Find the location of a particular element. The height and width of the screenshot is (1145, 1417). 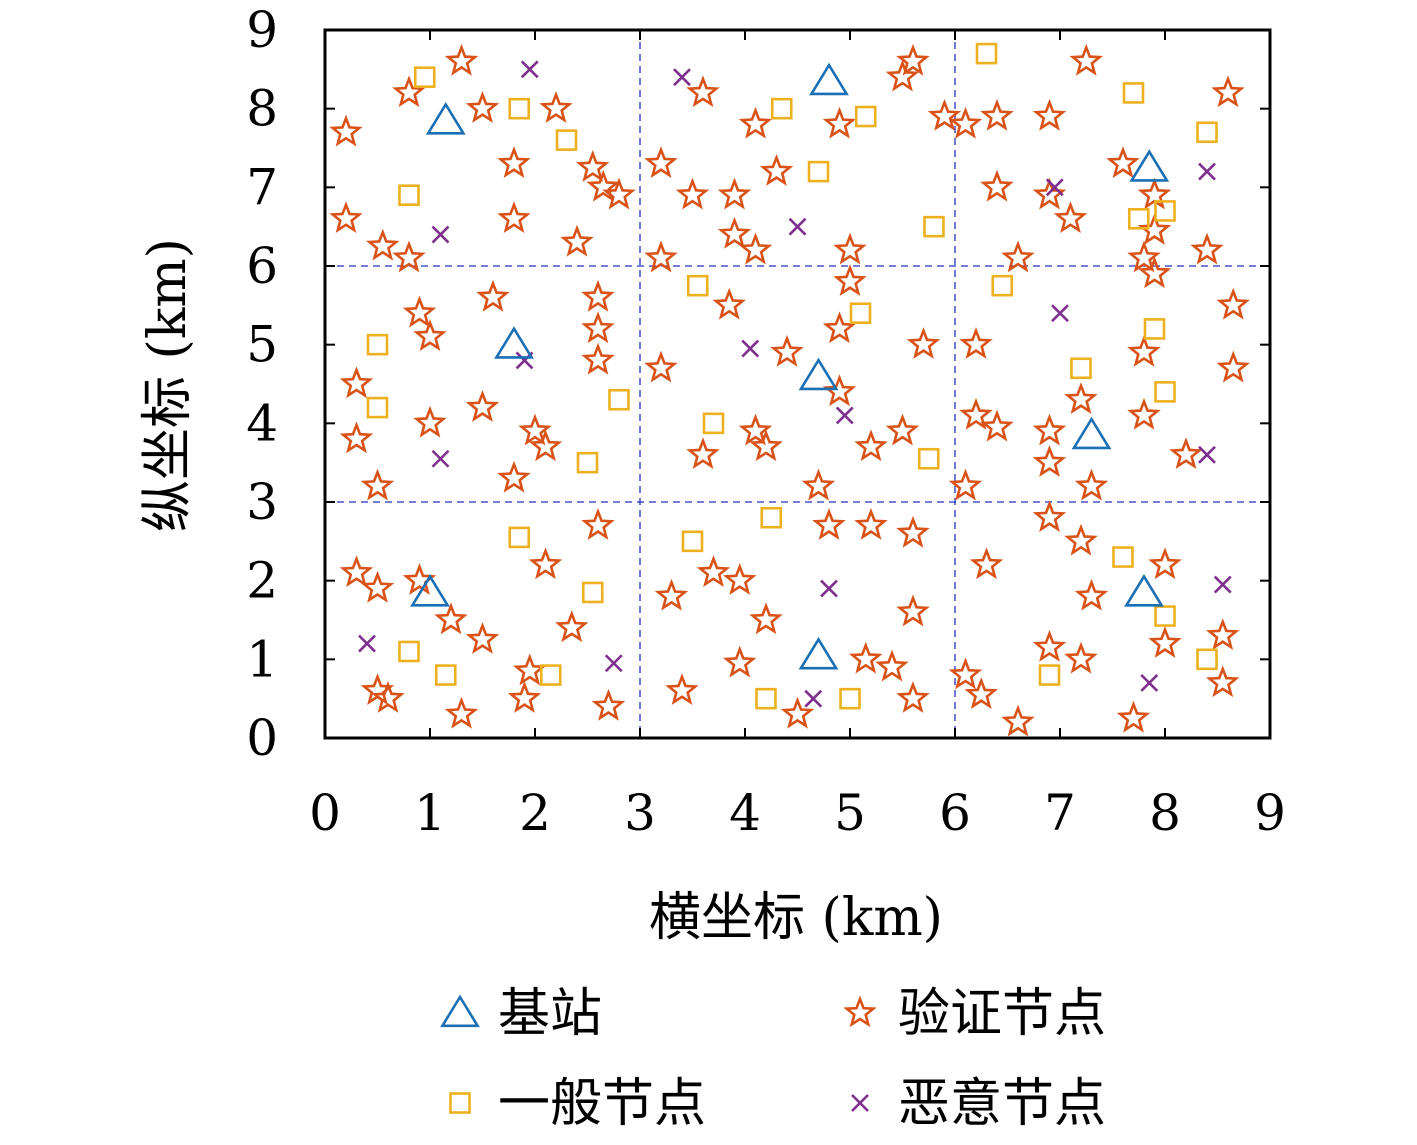

legend-marker-x is located at coordinates (860, 1103).